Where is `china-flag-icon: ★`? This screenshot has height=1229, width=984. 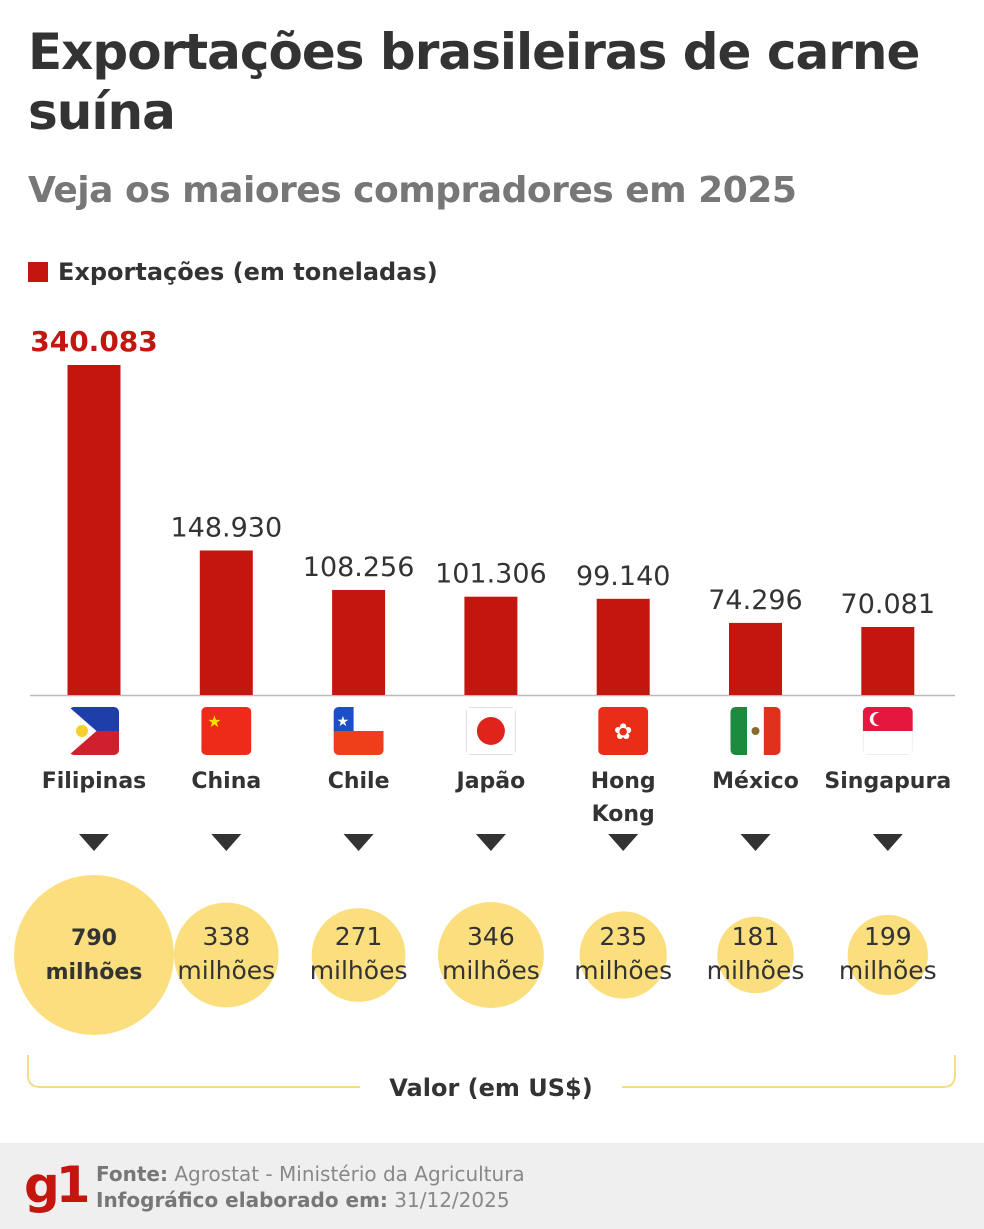 china-flag-icon: ★ is located at coordinates (226, 731).